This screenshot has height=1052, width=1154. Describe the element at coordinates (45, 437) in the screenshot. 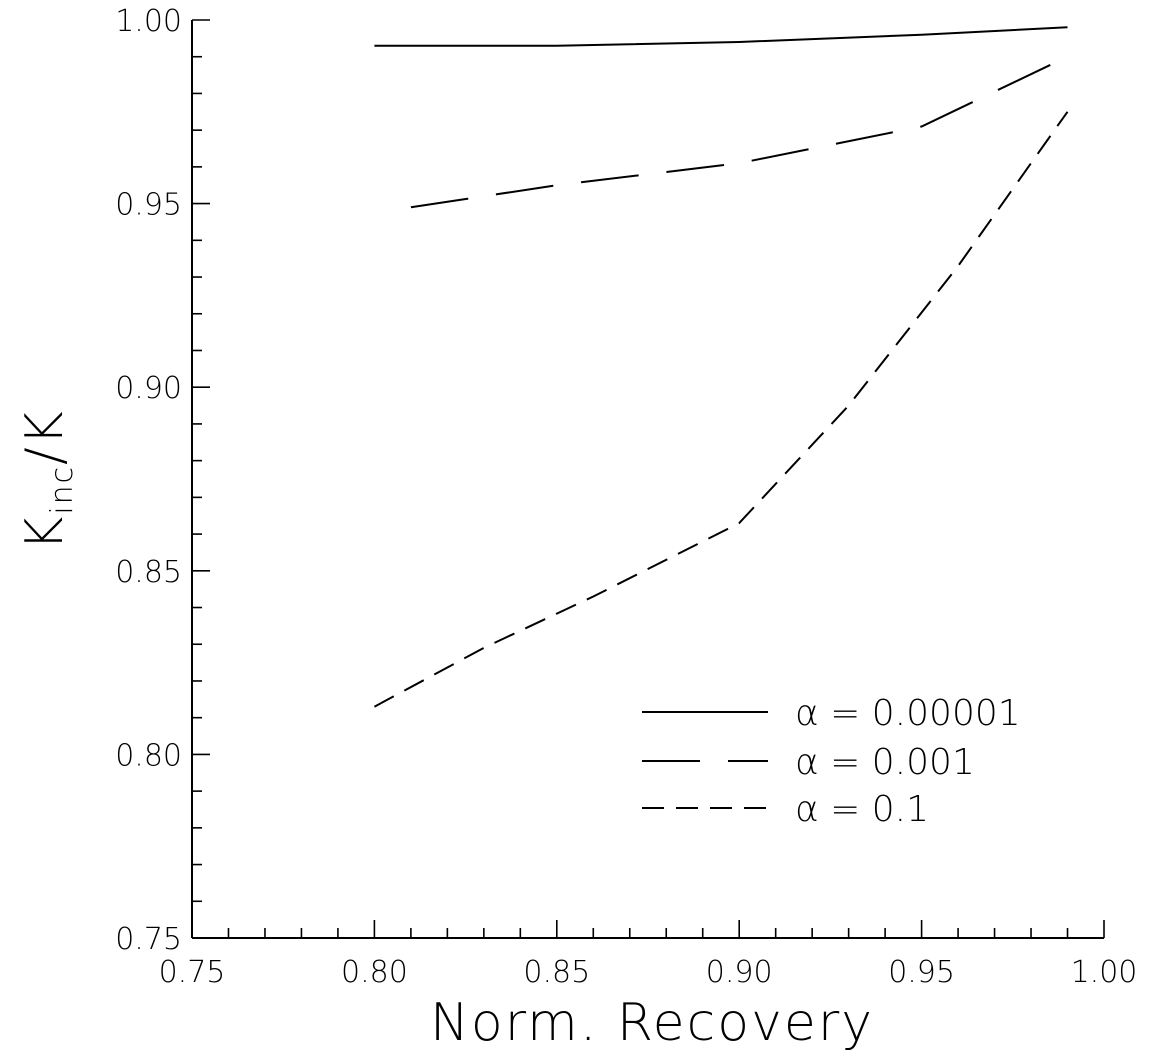

I see `y-axis-title-tail: /K` at that location.